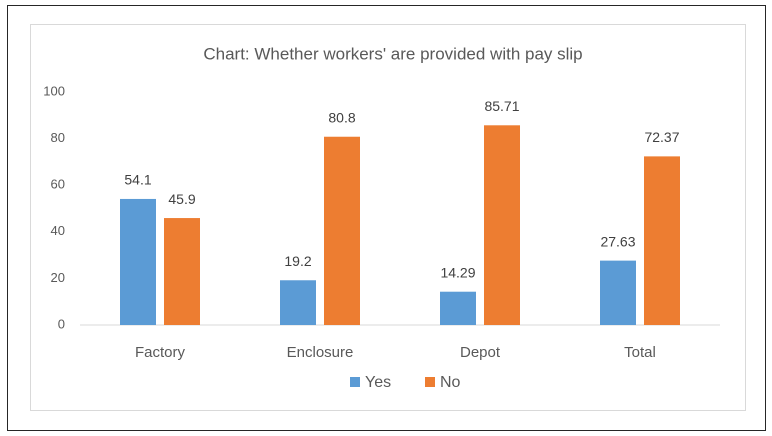 The width and height of the screenshot is (772, 436). I want to click on y-tick-label: 60, so click(58, 184).